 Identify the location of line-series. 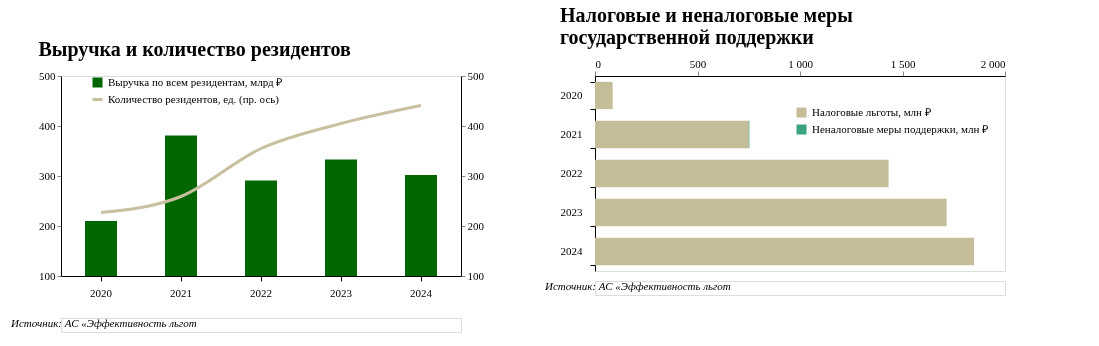
(261, 159).